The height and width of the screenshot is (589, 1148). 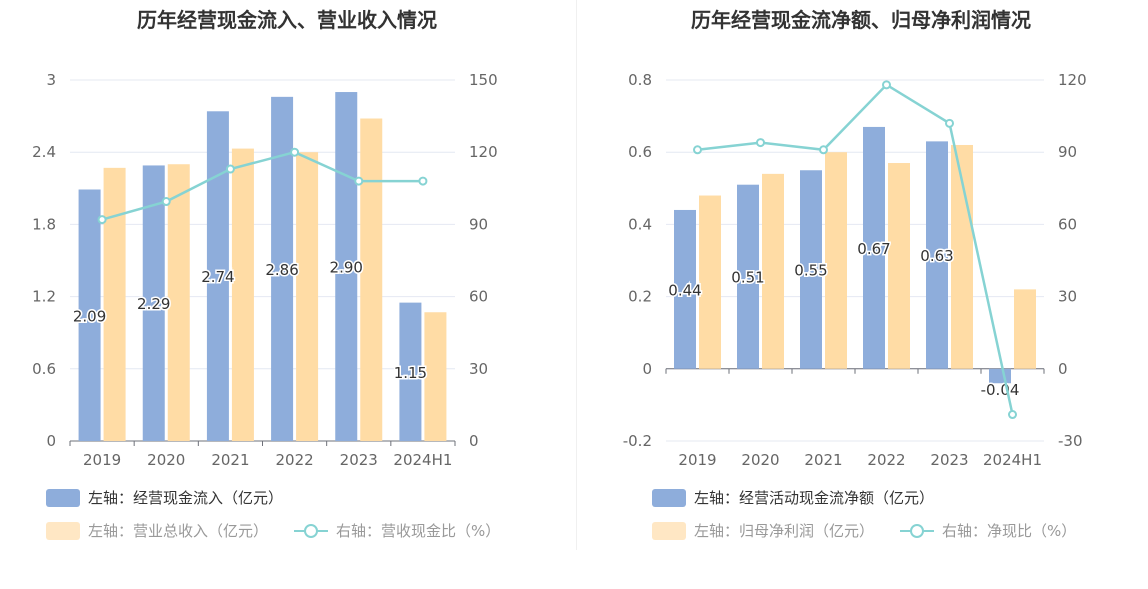 I want to click on right-legend-label-net-profit: 左轴：归母净利润（亿元）, so click(x=784, y=531).